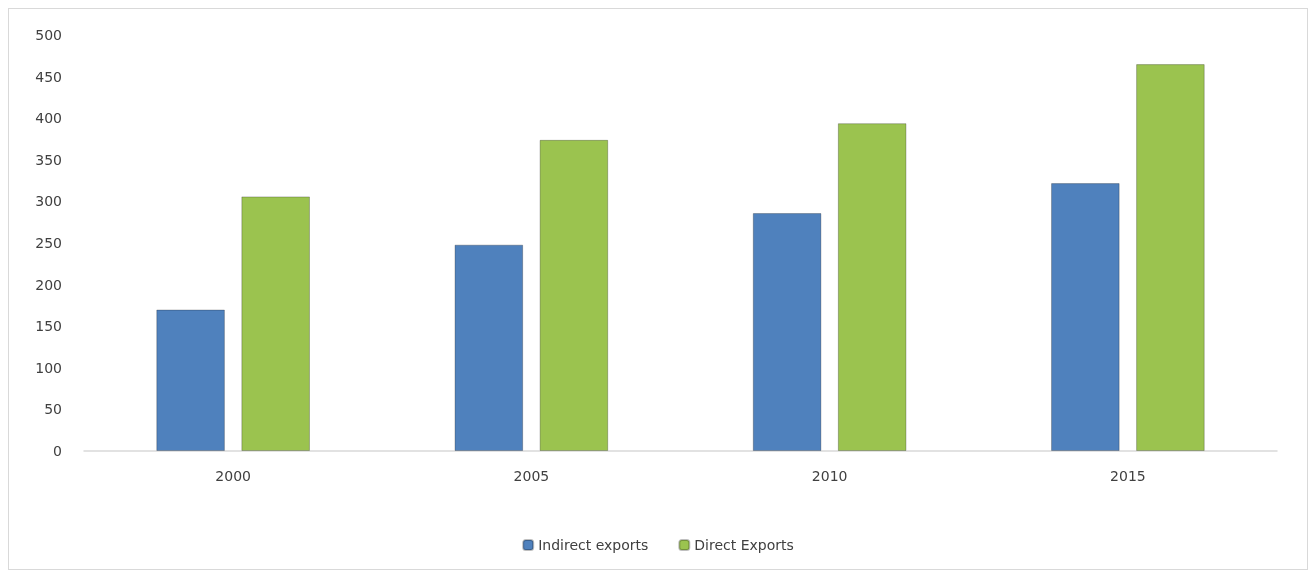 Image resolution: width=1316 pixels, height=580 pixels. I want to click on x-tick-label: 2000, so click(233, 476).